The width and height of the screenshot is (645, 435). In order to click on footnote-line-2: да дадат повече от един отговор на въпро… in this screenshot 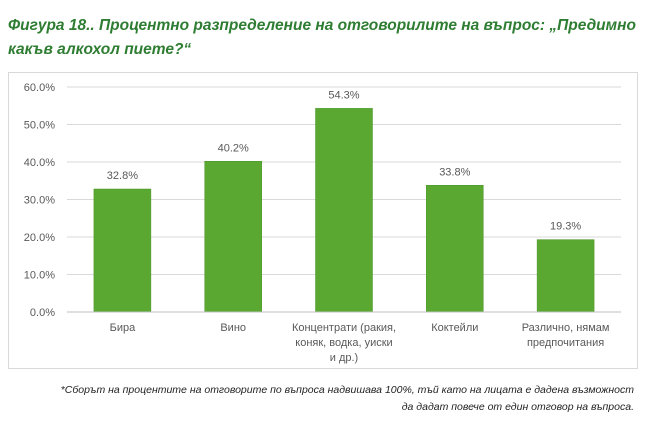, I will do `click(517, 407)`.